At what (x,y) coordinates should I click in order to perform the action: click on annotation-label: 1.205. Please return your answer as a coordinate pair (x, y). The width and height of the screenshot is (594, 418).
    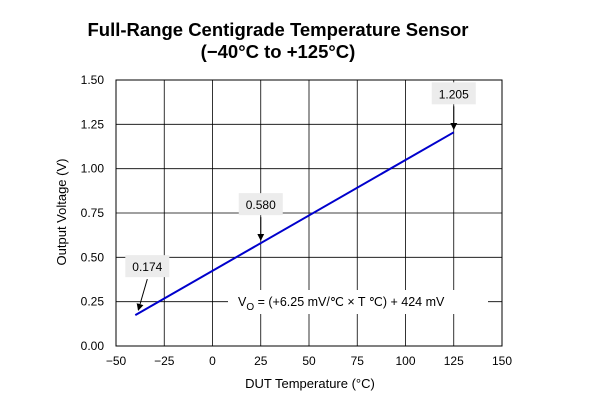
    Looking at the image, I should click on (454, 94).